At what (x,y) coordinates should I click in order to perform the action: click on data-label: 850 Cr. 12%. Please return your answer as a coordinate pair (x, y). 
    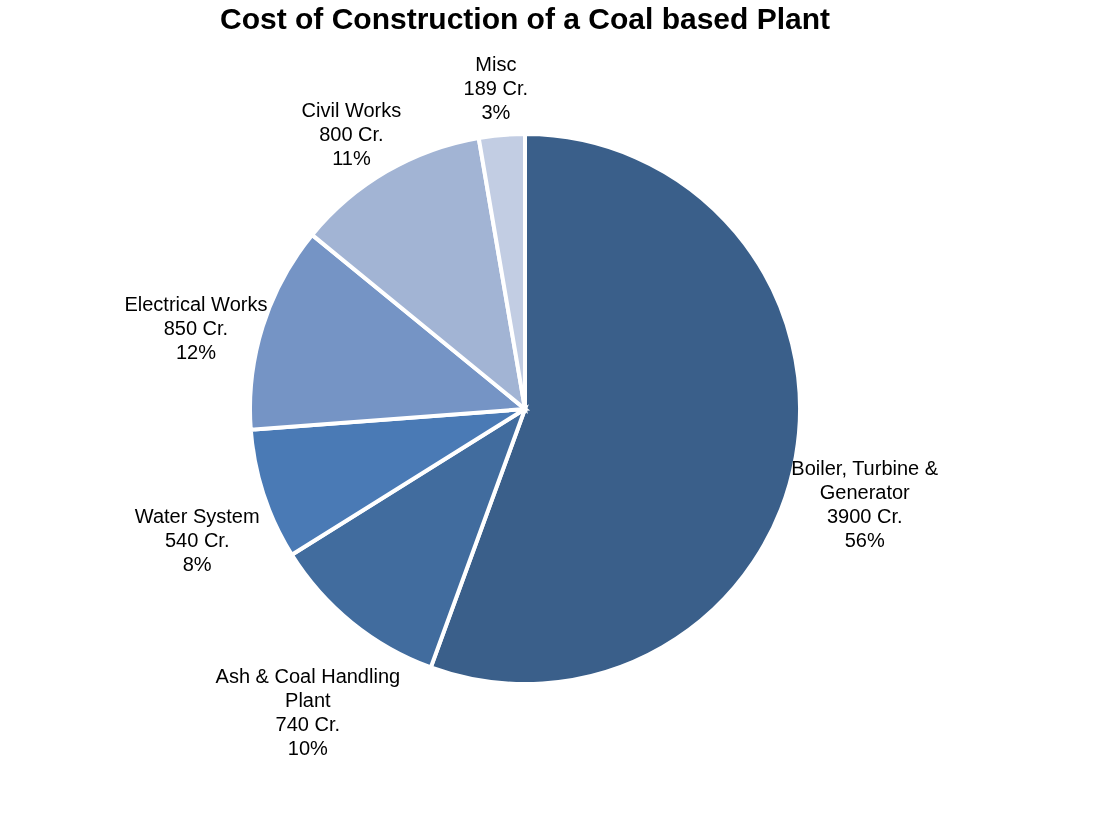
    Looking at the image, I should click on (196, 340).